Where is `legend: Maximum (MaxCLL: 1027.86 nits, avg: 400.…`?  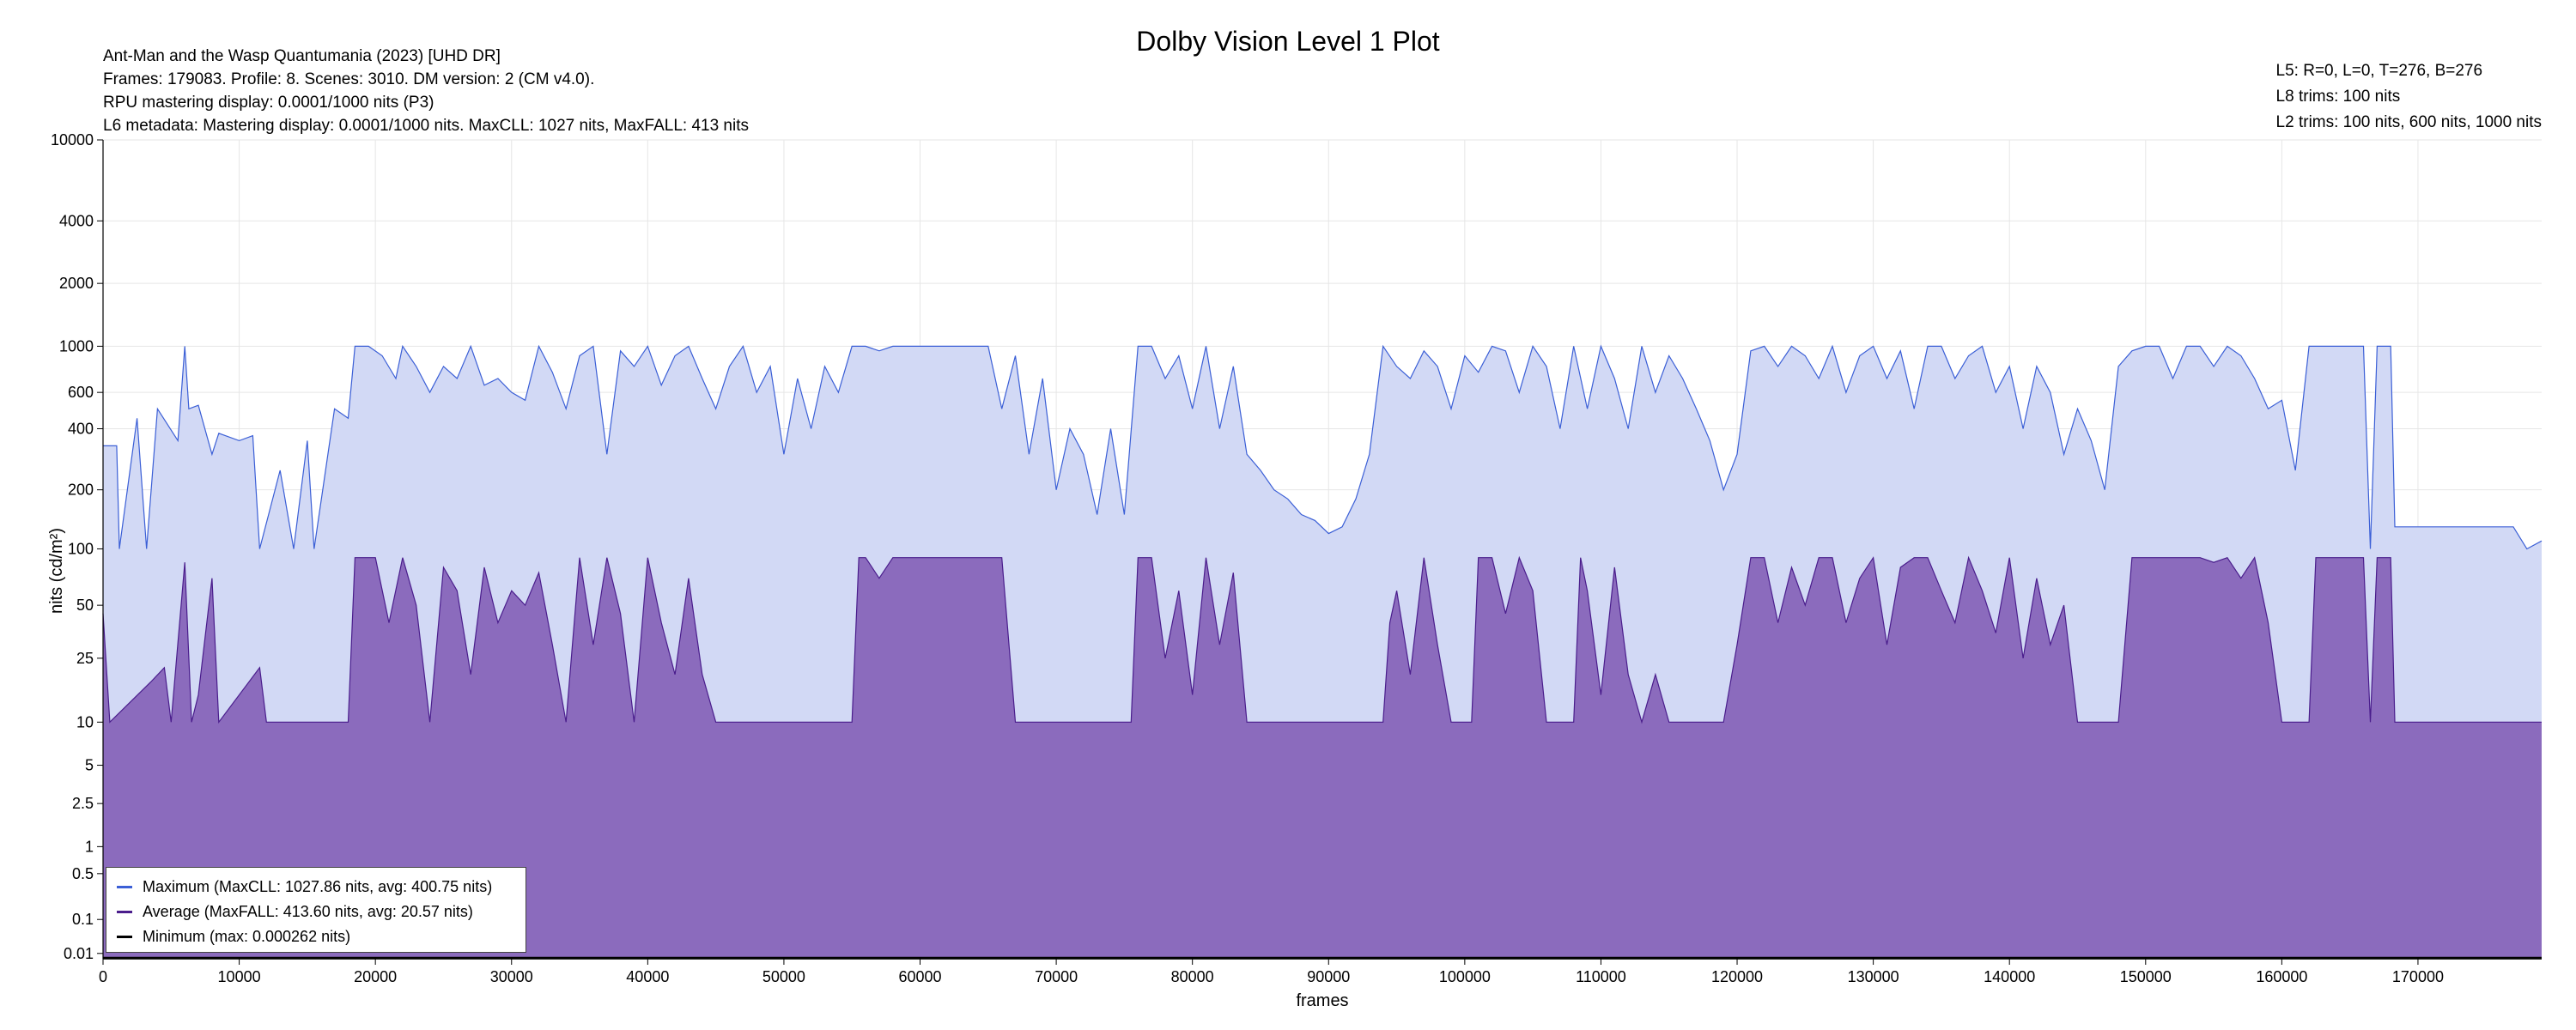 legend: Maximum (MaxCLL: 1027.86 nits, avg: 400.… is located at coordinates (316, 910).